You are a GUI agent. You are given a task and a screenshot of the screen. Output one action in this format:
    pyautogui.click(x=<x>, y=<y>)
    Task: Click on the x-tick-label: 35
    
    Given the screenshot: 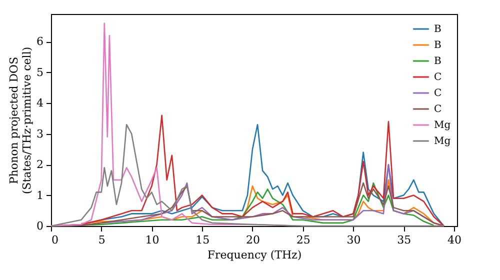 What is the action you would take?
    pyautogui.click(x=404, y=240)
    